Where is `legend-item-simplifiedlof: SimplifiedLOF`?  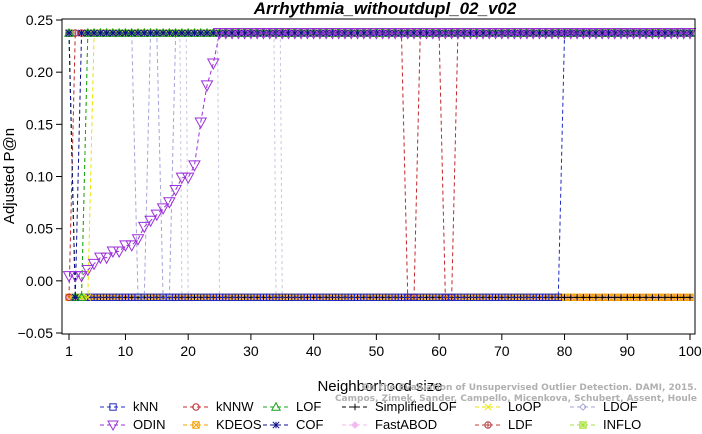 legend-item-simplifiedlof: SimplifiedLOF is located at coordinates (399, 406).